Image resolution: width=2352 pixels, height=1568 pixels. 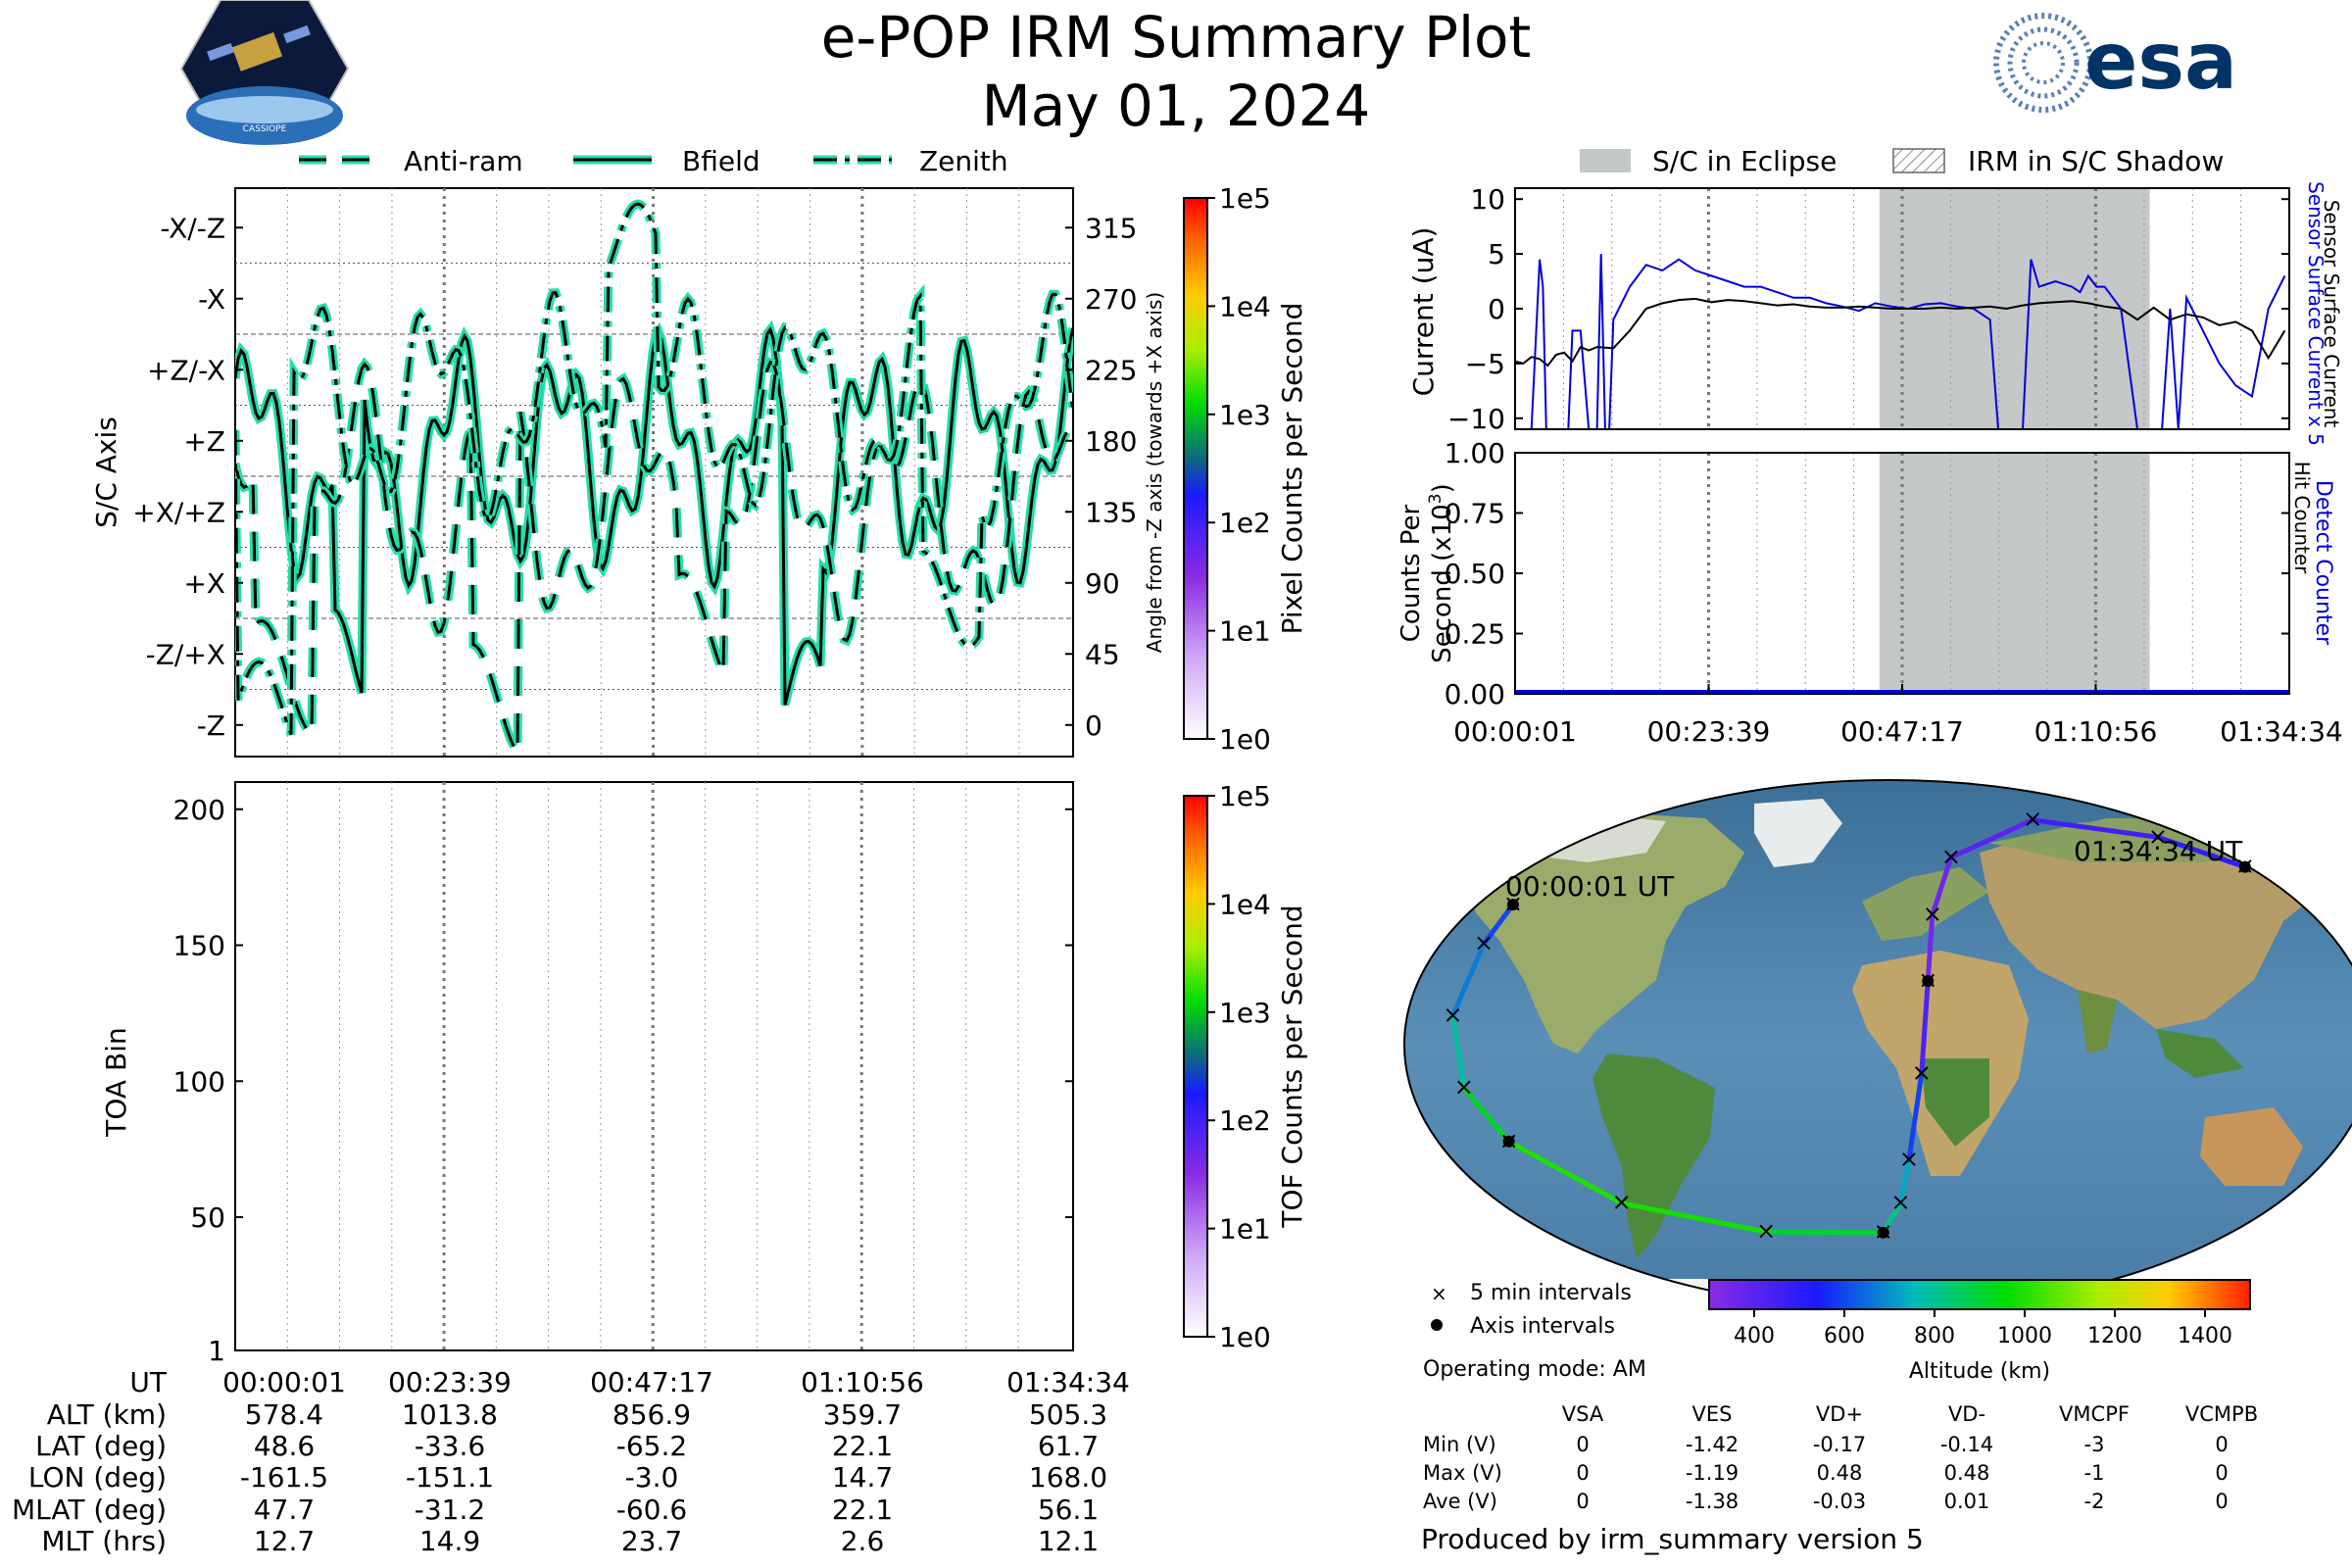 What do you see at coordinates (1292, 1066) in the screenshot?
I see `tof-colorbar-label: TOF Counts per Second` at bounding box center [1292, 1066].